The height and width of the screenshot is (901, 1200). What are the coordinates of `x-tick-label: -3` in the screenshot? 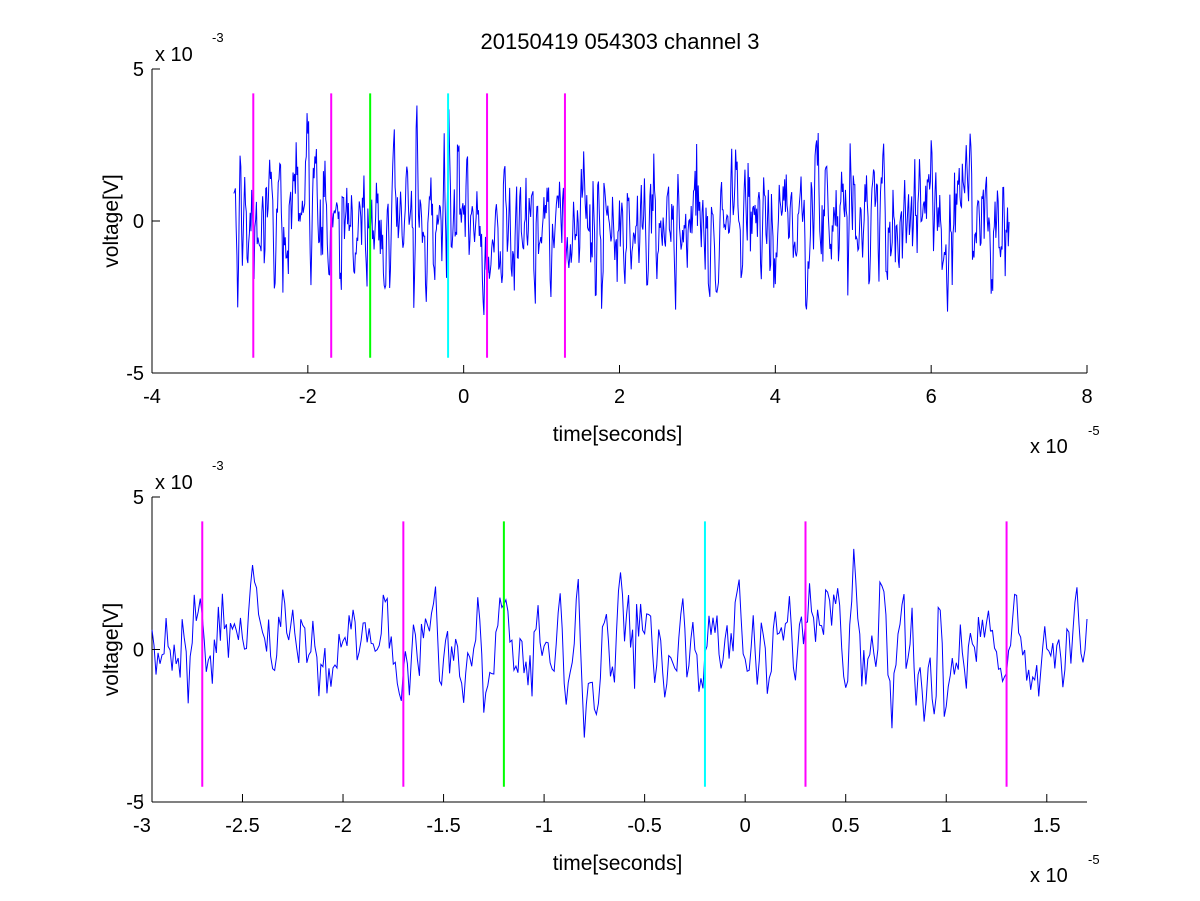 It's located at (142, 826).